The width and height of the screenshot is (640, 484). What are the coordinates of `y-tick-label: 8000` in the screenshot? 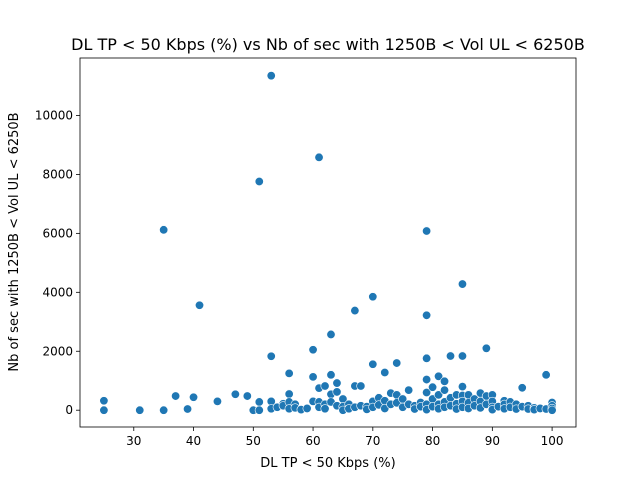 It's located at (57, 174).